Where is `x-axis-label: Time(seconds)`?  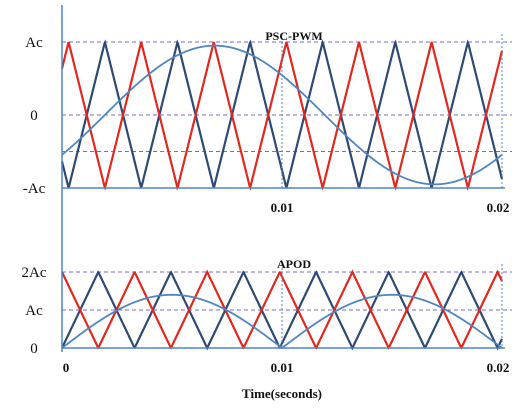
x-axis-label: Time(seconds) is located at coordinates (282, 393).